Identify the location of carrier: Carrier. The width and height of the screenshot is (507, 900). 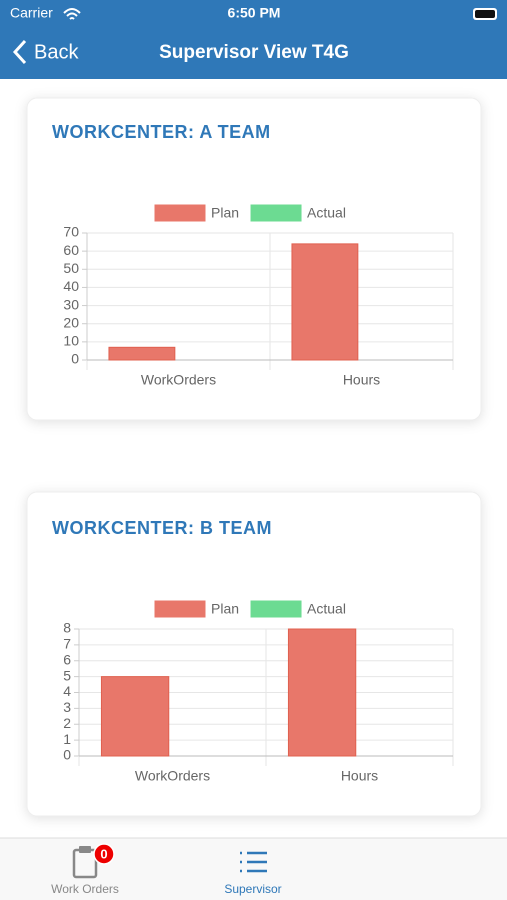
(31, 13).